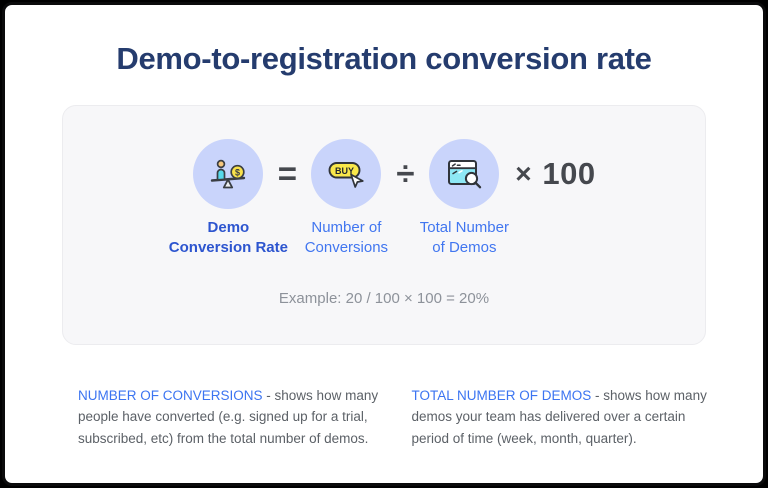  What do you see at coordinates (344, 171) in the screenshot?
I see `svg-text: BUY` at bounding box center [344, 171].